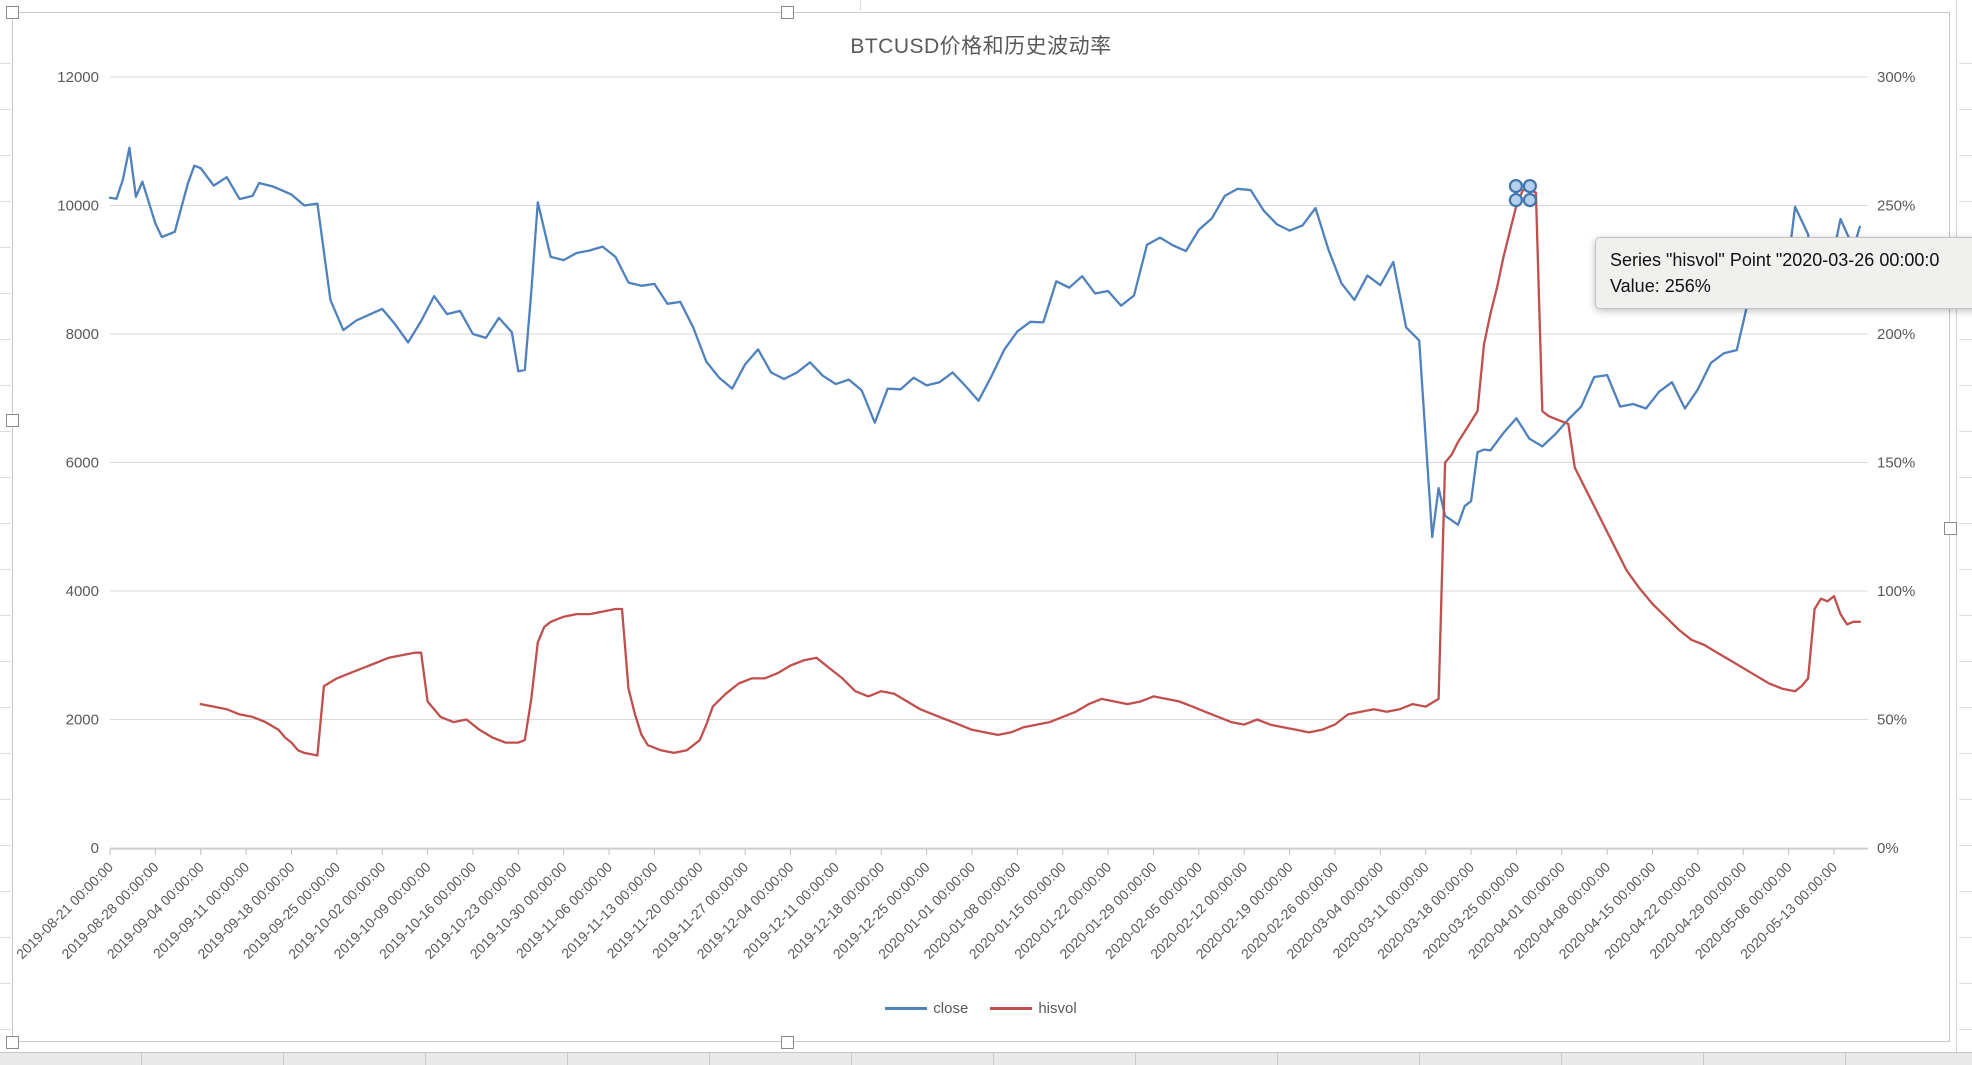  Describe the element at coordinates (1950, 528) in the screenshot. I see `resize-handle-middle-right` at that location.